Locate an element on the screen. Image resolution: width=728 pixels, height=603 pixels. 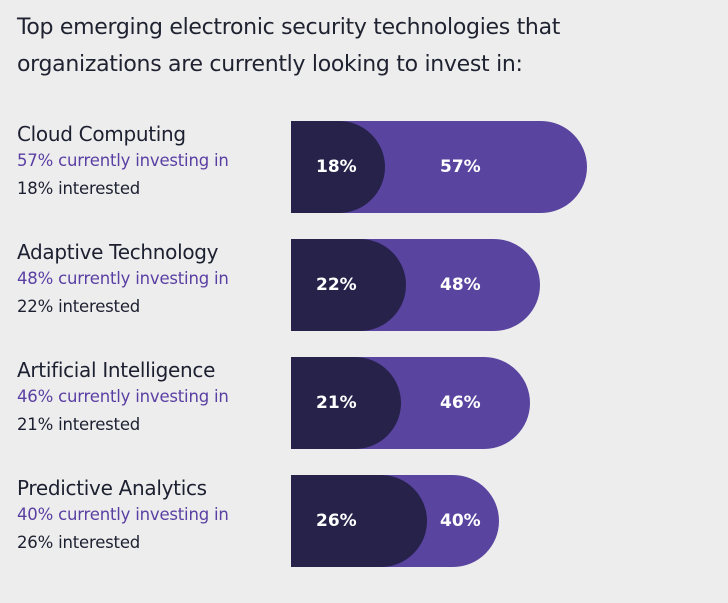
category-label: Adaptive Technology is located at coordinates (118, 252).